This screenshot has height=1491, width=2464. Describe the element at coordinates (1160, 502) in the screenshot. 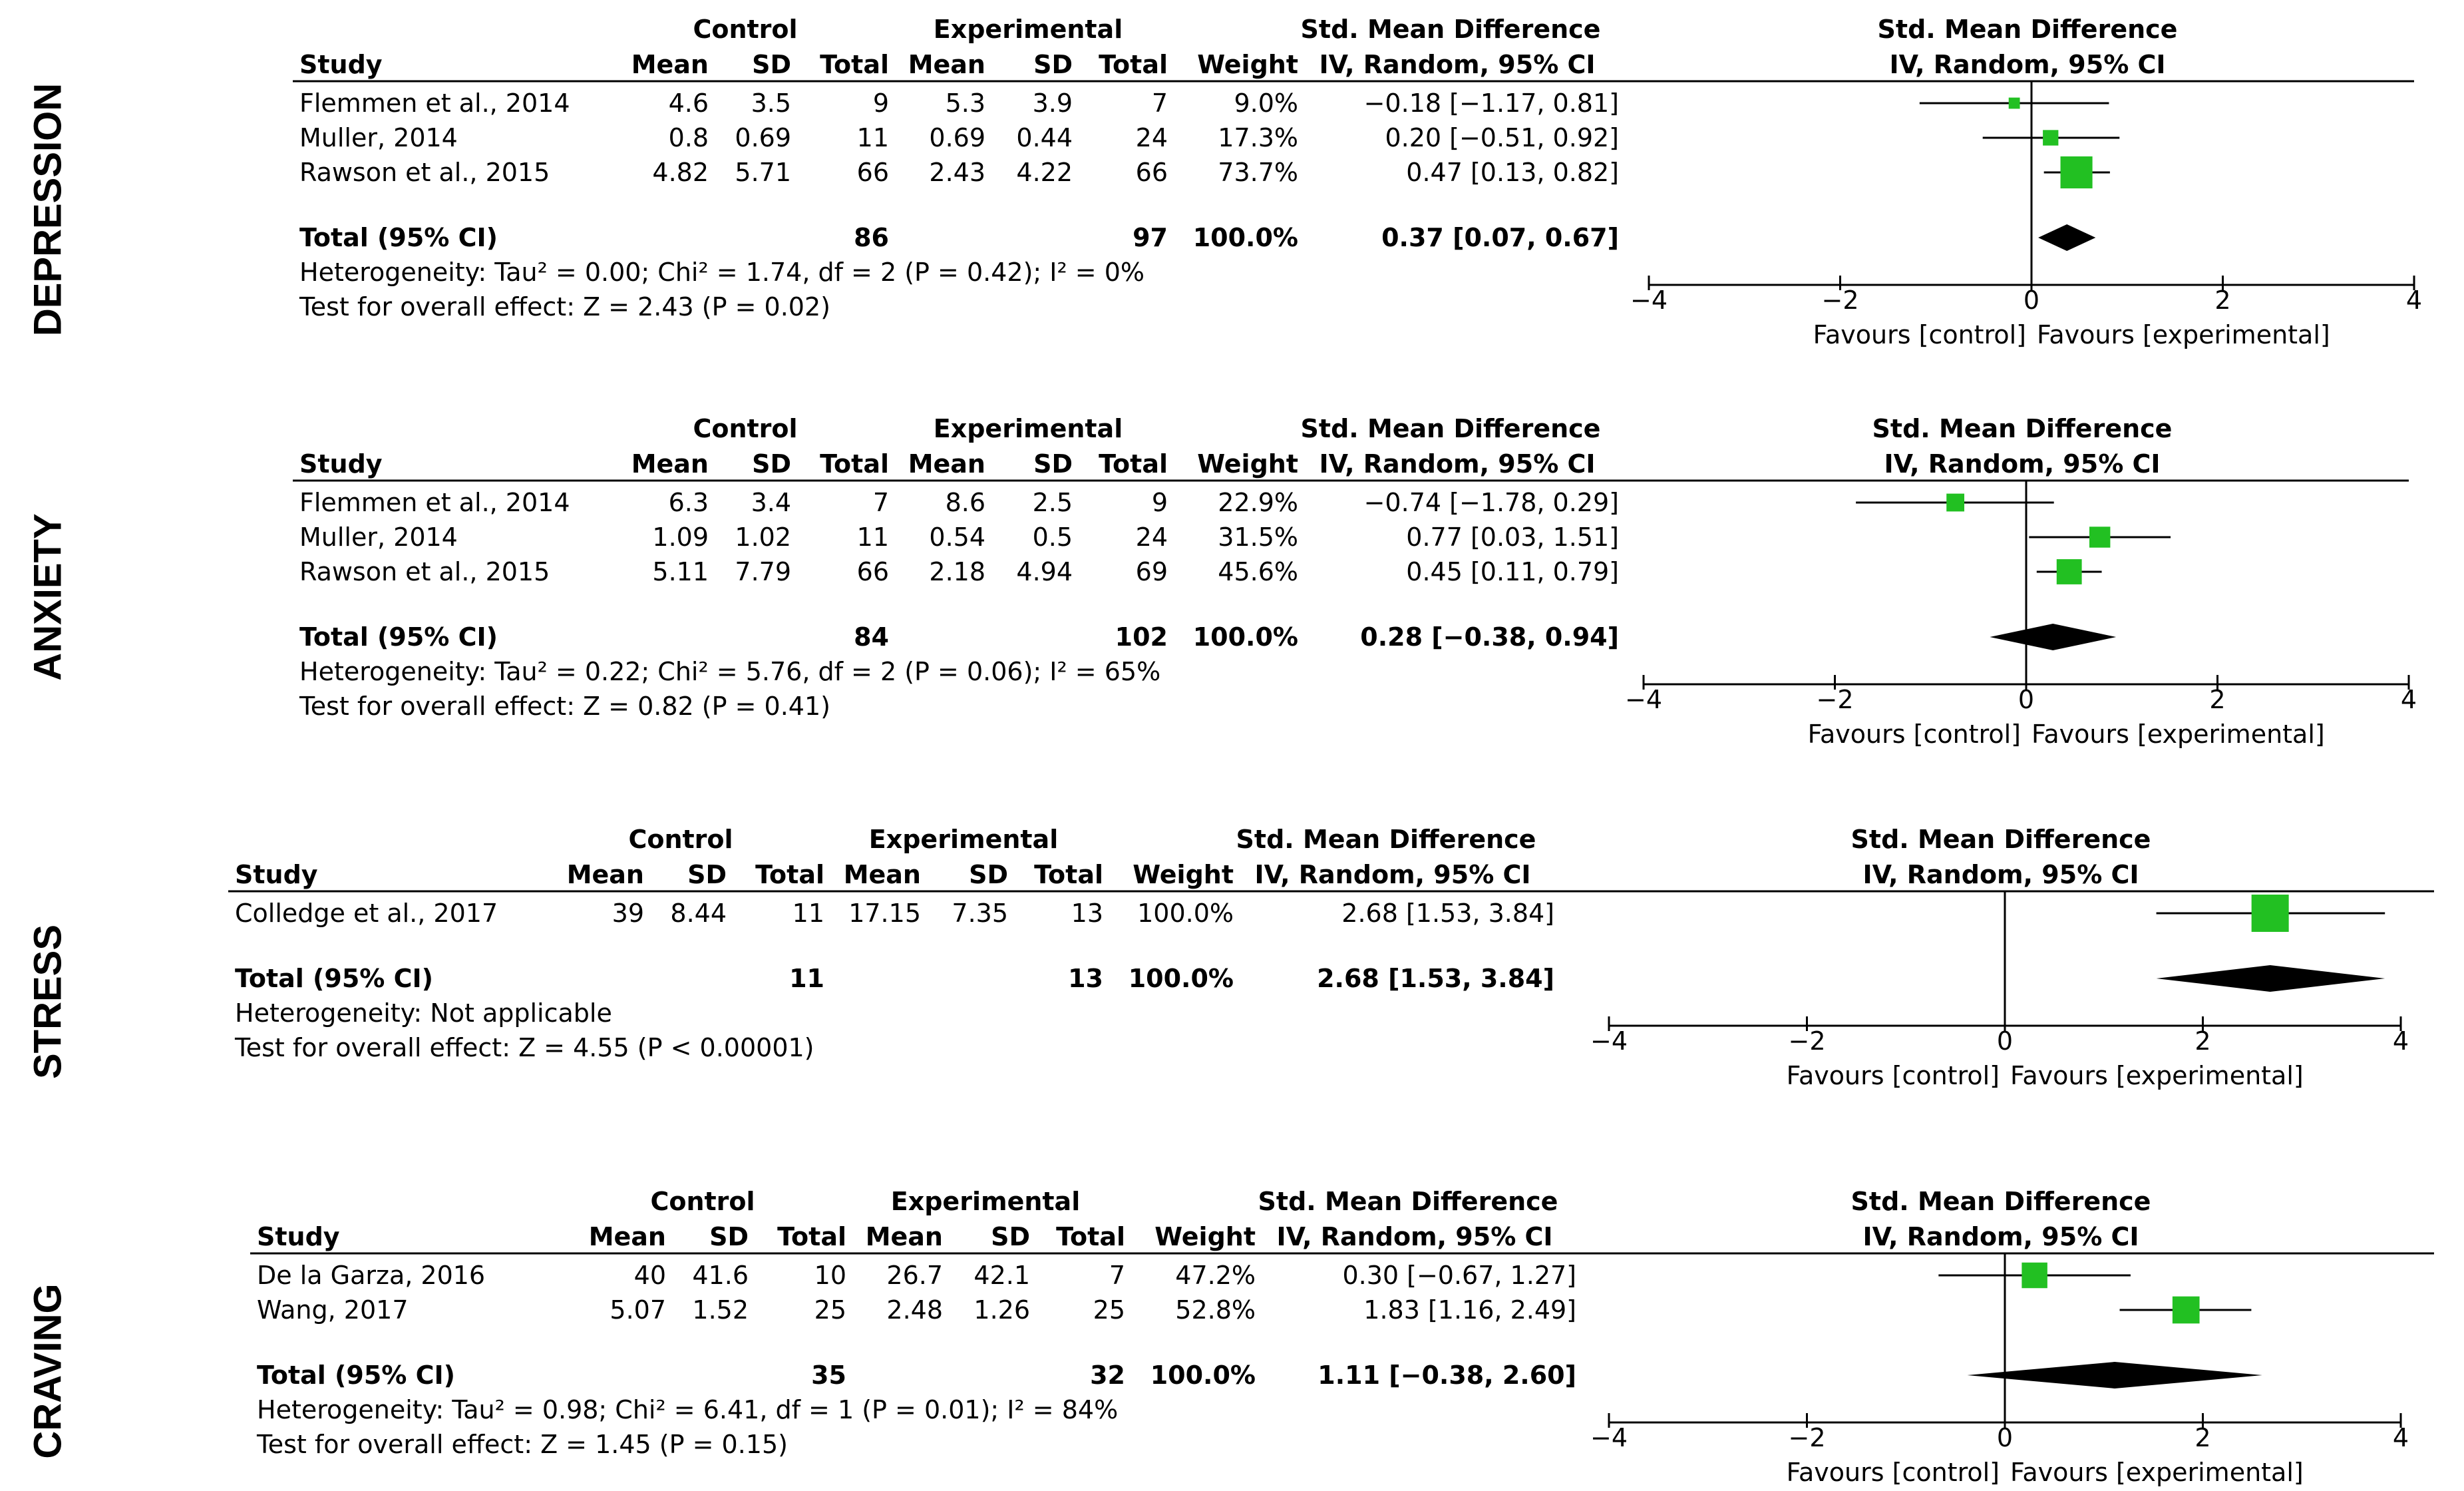

I see `experimental-total: 9` at that location.